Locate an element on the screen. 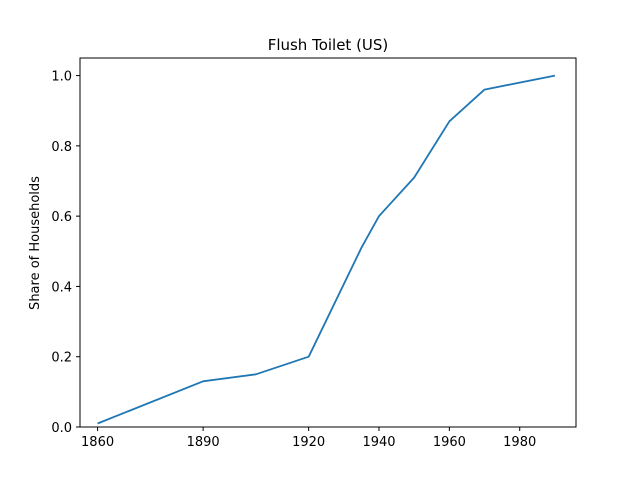 The width and height of the screenshot is (640, 480). y-tick-label: 0.0 is located at coordinates (61, 428).